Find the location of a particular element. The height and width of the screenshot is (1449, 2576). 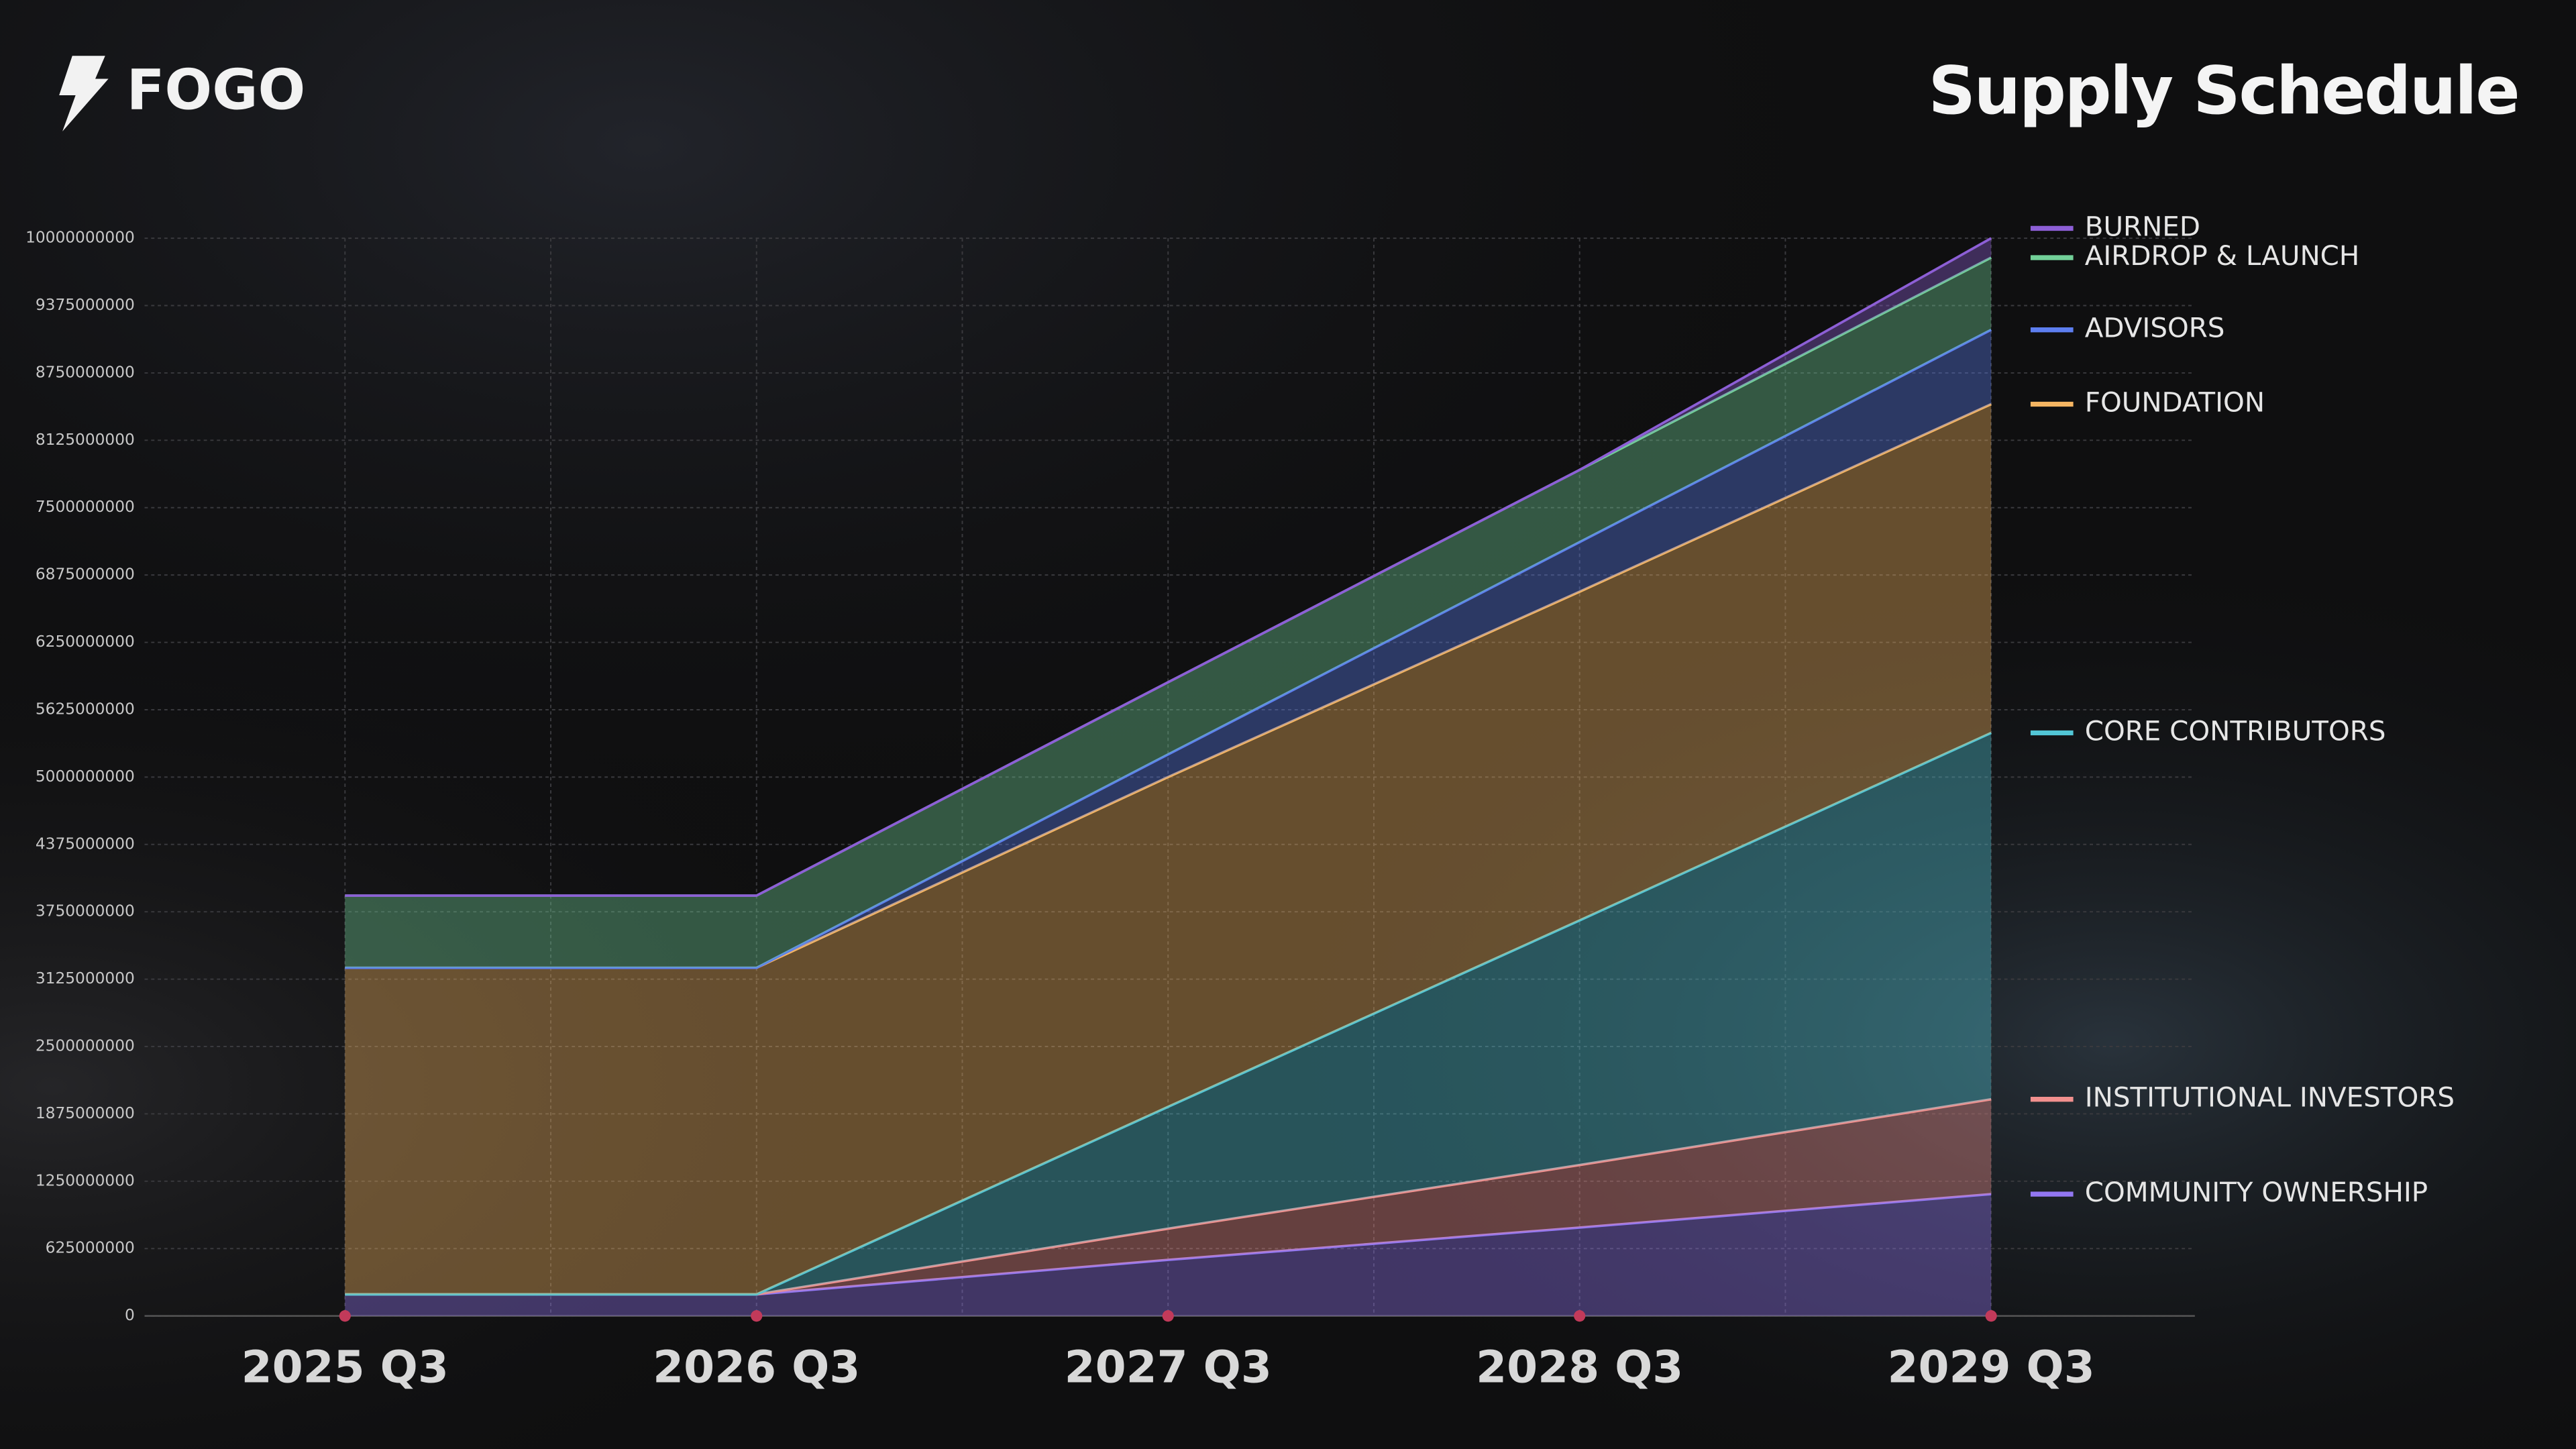

y-tick-label: 0 is located at coordinates (130, 1315).